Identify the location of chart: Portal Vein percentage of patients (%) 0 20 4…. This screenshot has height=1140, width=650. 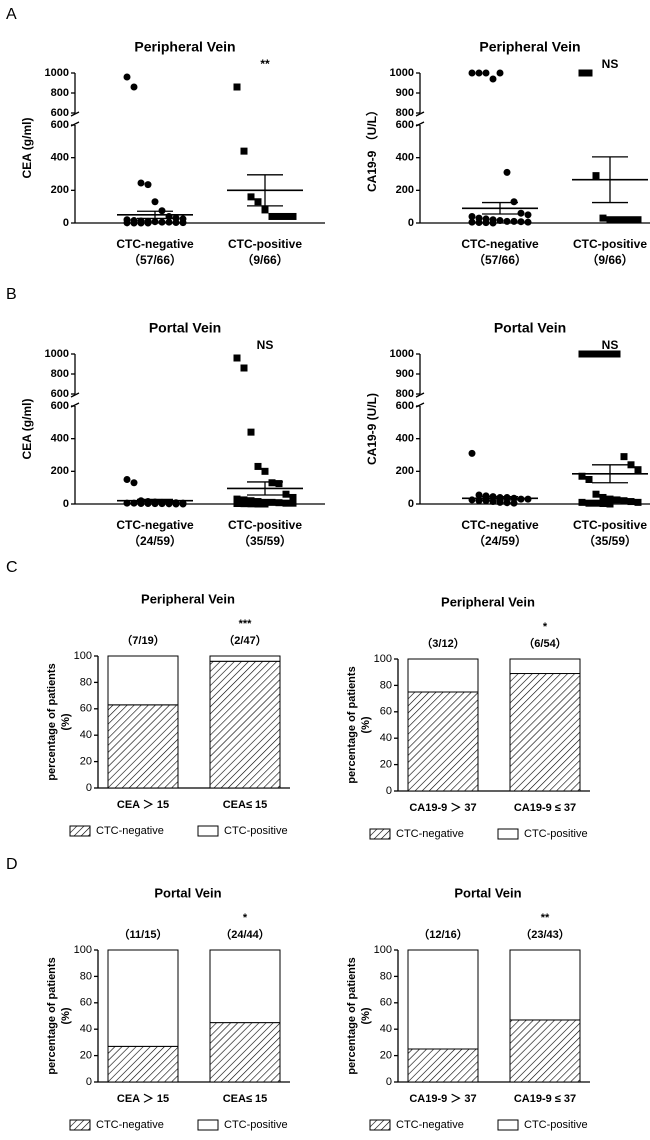
(468, 1008).